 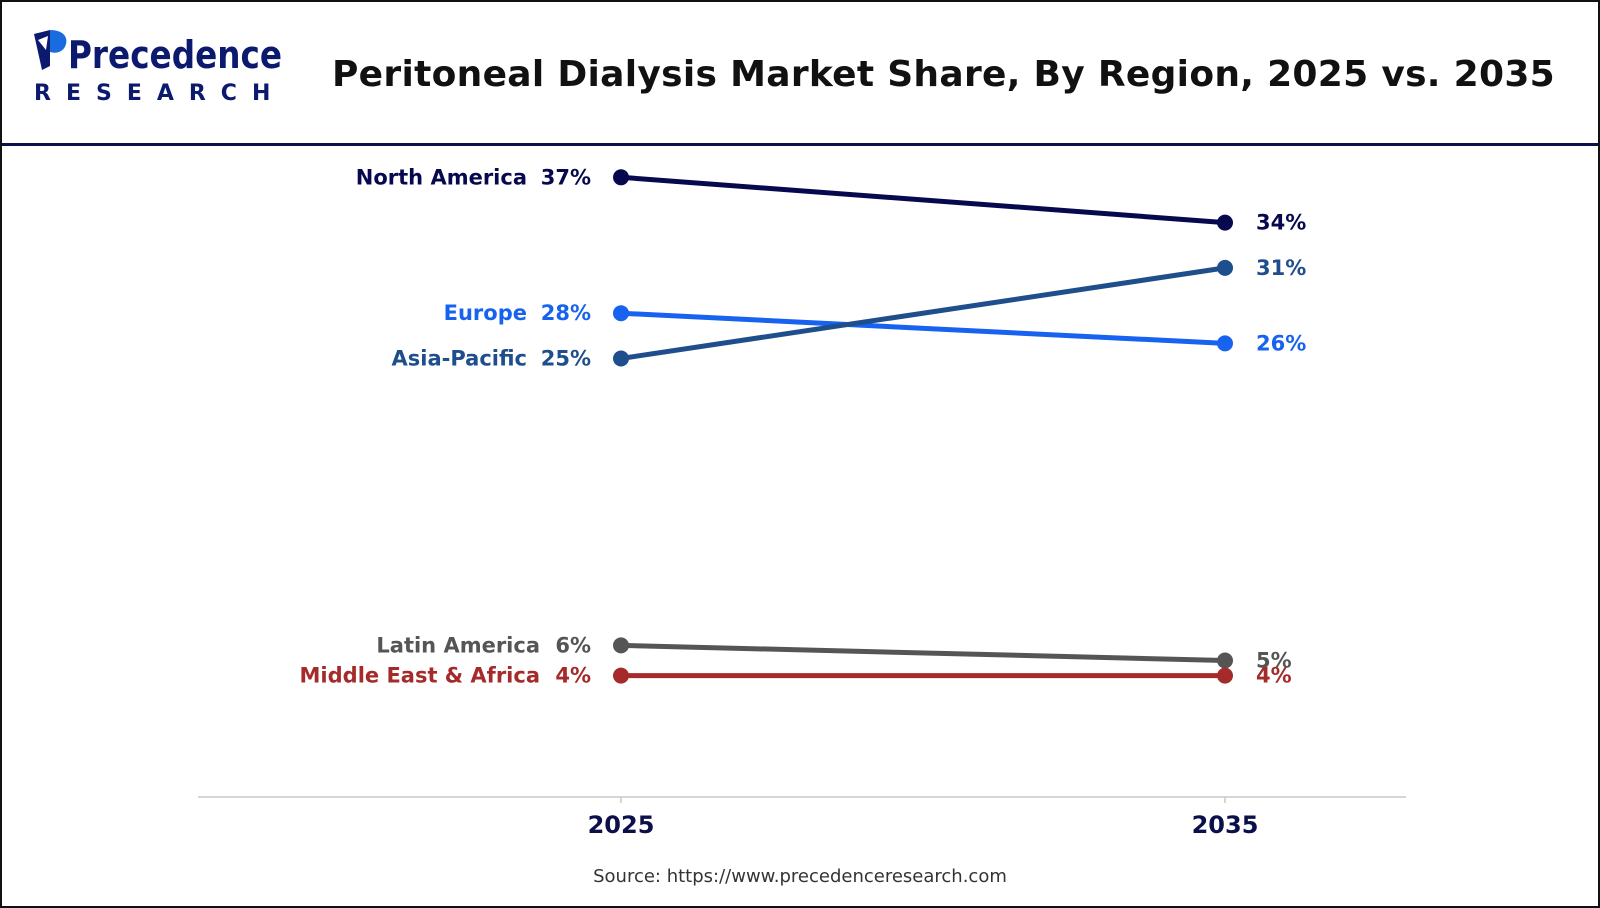 I want to click on value-label-latin-america-2025: 6%, so click(x=573, y=645).